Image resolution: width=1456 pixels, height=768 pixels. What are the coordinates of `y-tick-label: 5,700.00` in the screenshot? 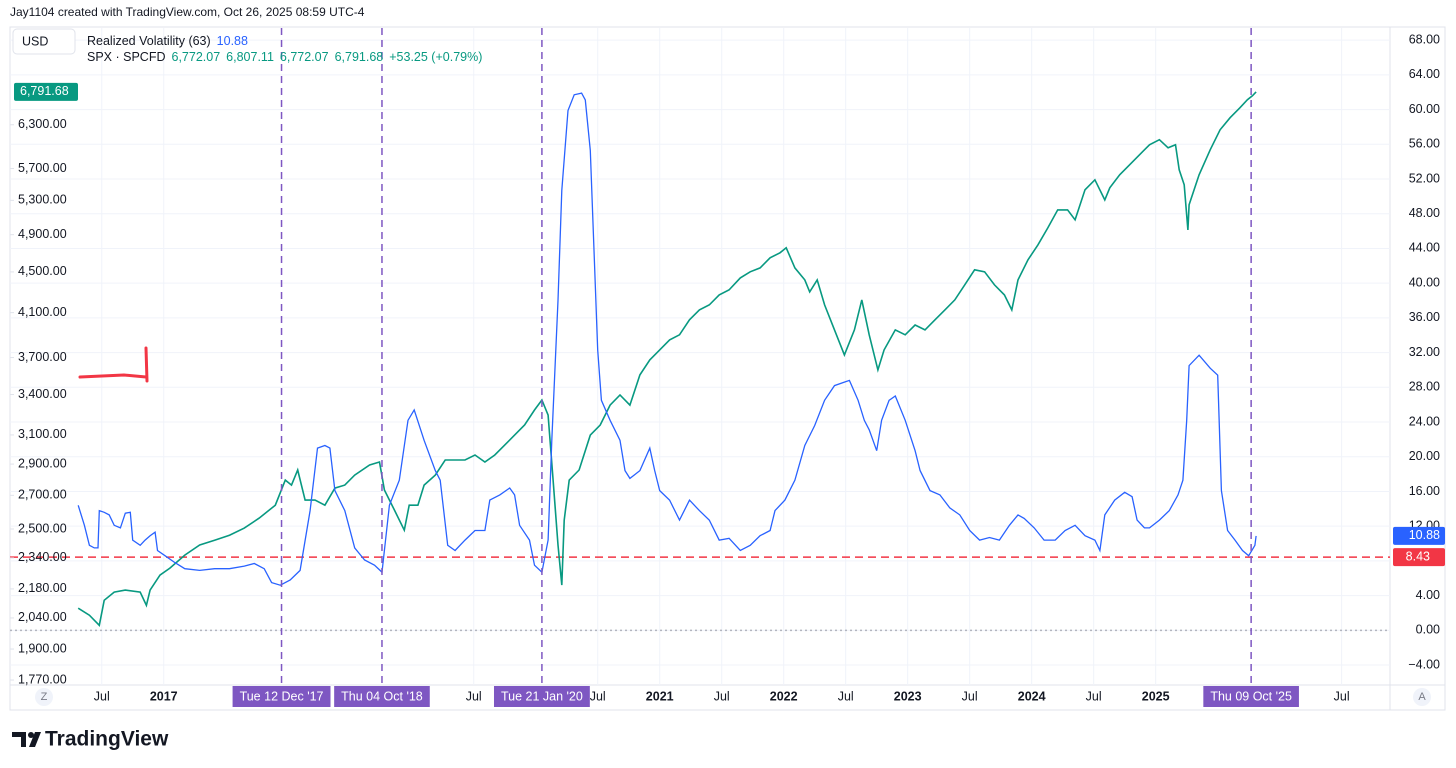 It's located at (42, 168).